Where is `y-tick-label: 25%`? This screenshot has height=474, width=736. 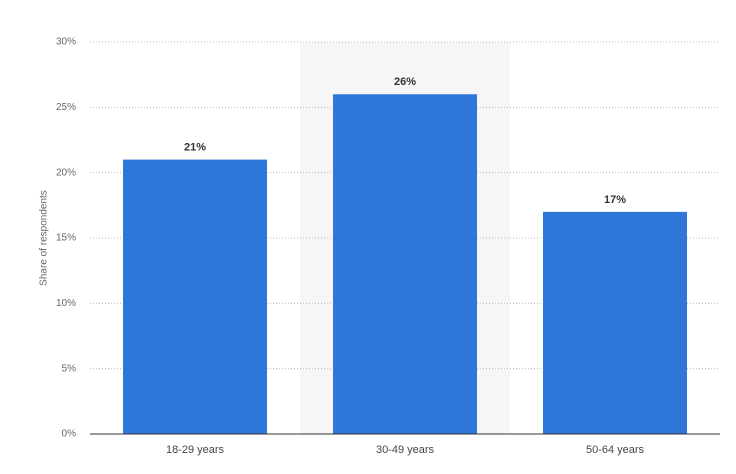 y-tick-label: 25% is located at coordinates (66, 107).